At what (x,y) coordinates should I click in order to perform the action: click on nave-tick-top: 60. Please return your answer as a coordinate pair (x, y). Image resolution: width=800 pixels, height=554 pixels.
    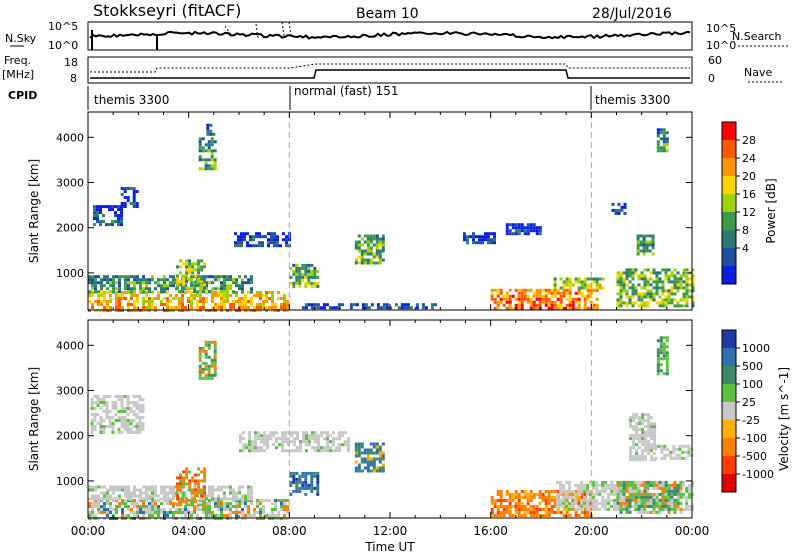
    Looking at the image, I should click on (715, 60).